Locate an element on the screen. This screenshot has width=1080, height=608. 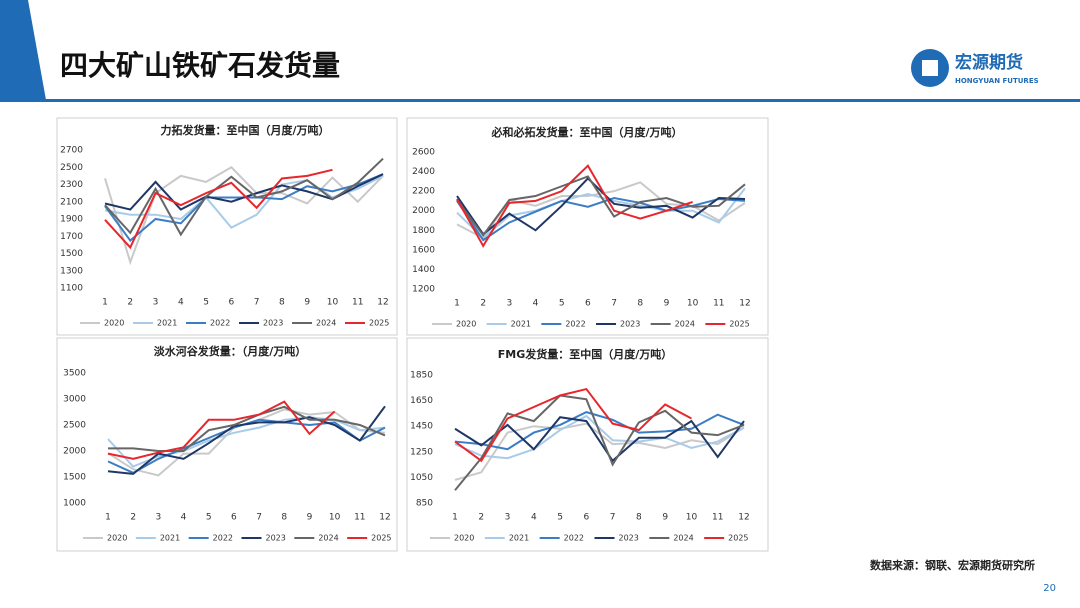
y-tick-label: 1800 is located at coordinates (423, 231).